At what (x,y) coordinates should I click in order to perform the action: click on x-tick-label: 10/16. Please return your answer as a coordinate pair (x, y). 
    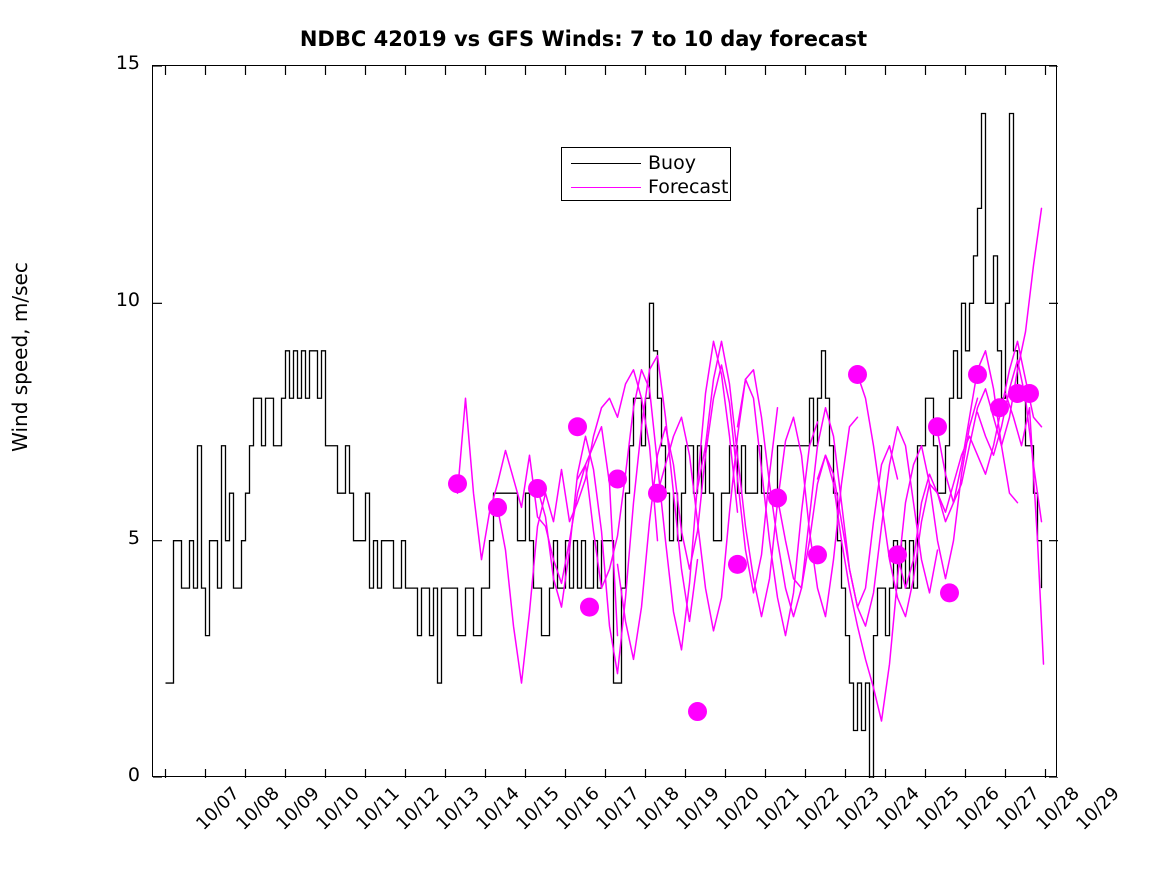
    Looking at the image, I should click on (577, 809).